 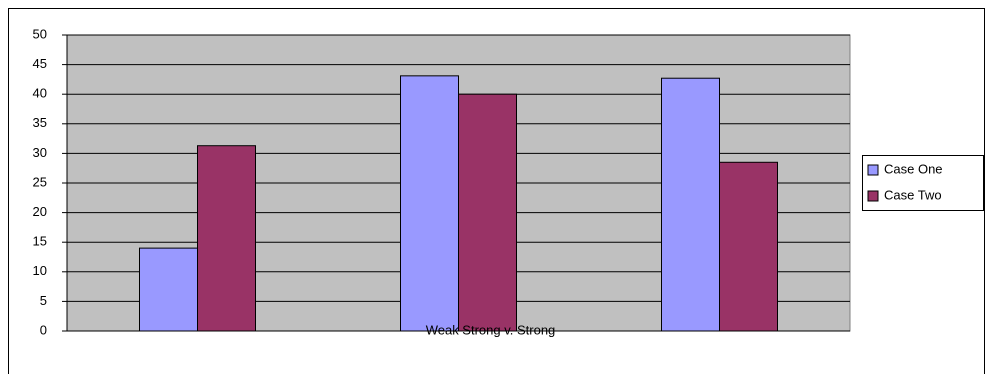 I want to click on y-tick-label: 25, so click(x=40, y=181).